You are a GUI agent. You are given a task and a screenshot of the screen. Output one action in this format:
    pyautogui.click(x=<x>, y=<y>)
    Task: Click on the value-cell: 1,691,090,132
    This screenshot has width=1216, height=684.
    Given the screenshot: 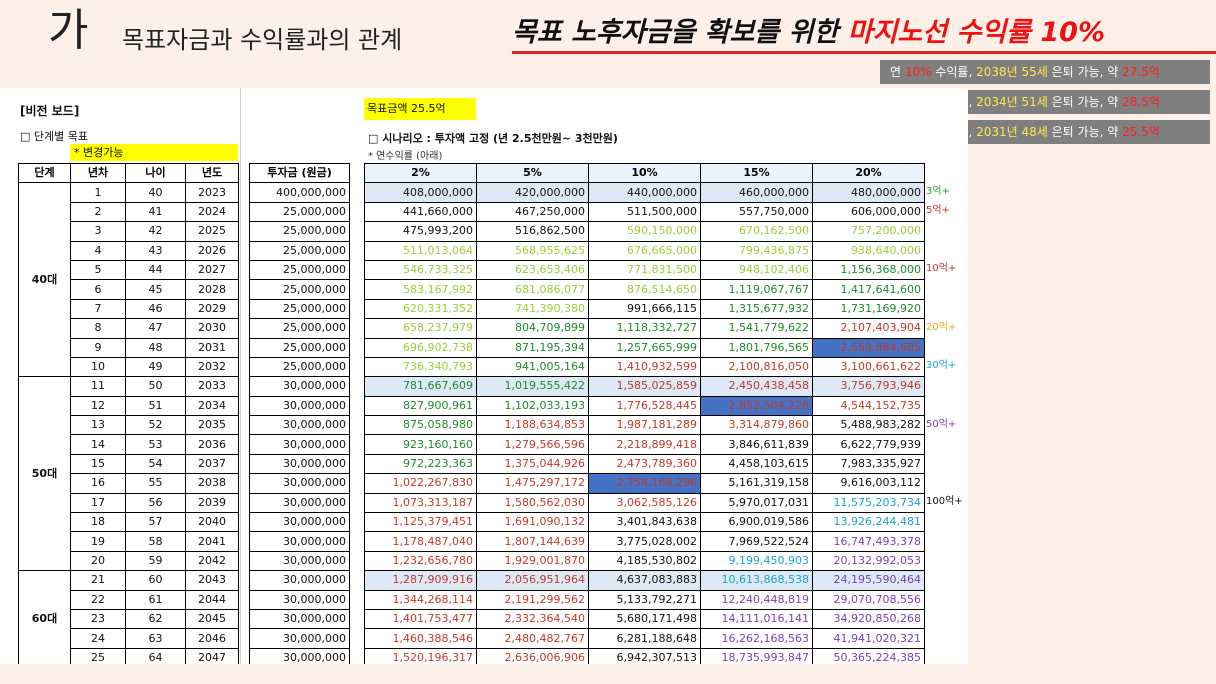 What is the action you would take?
    pyautogui.click(x=532, y=522)
    